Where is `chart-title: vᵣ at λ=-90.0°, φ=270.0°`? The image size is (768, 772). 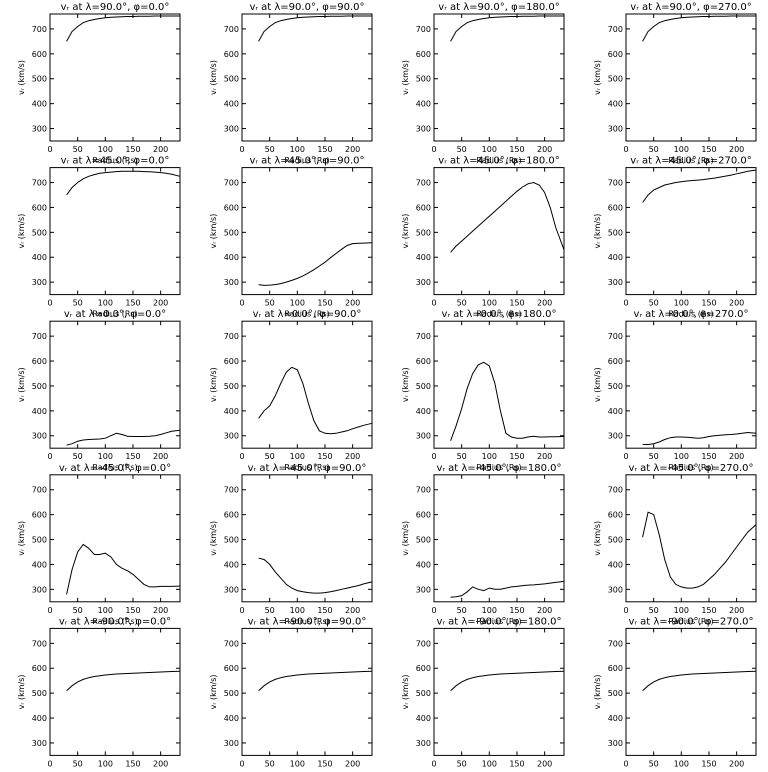 chart-title: vᵣ at λ=-90.0°, φ=270.0° is located at coordinates (690, 621).